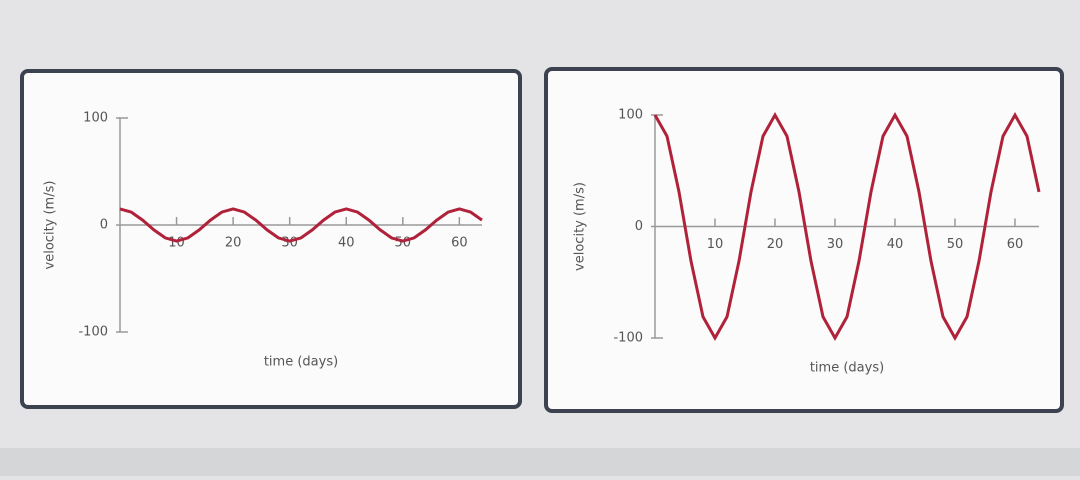 Image resolution: width=1080 pixels, height=480 pixels. I want to click on data-line, so click(301, 225).